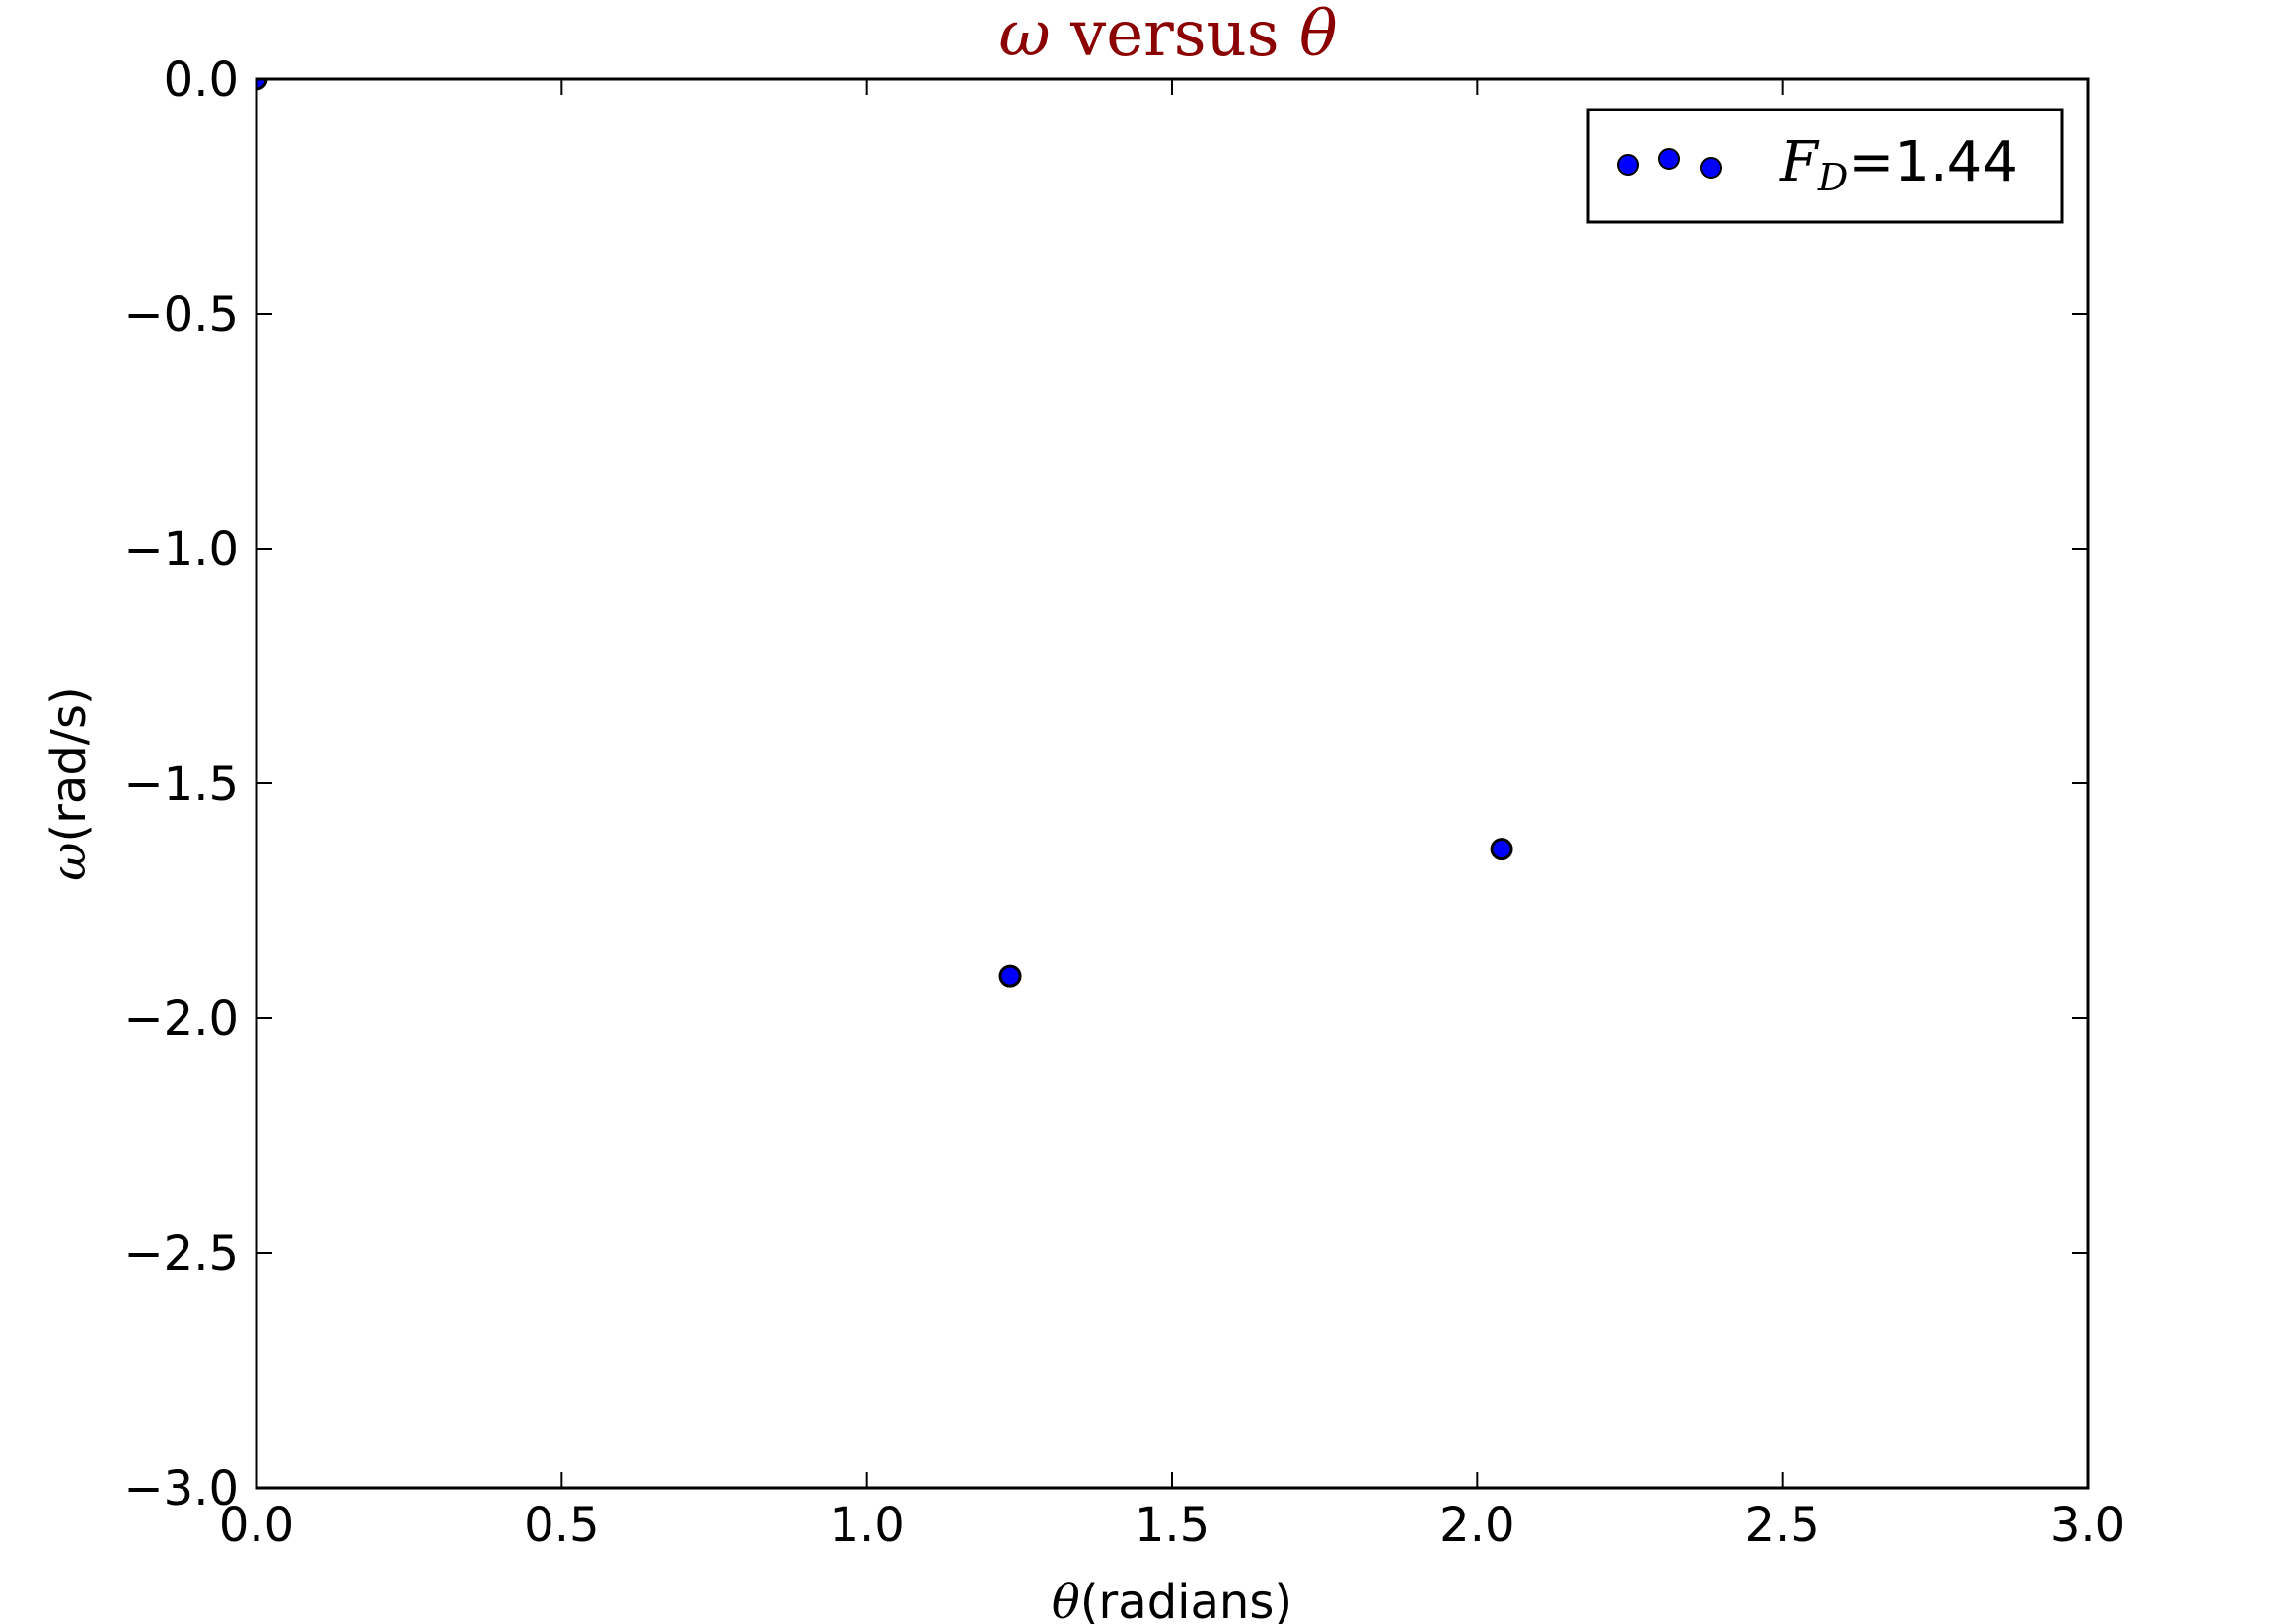 This screenshot has width=2275, height=1624. I want to click on legend: FD=1.44, so click(1825, 166).